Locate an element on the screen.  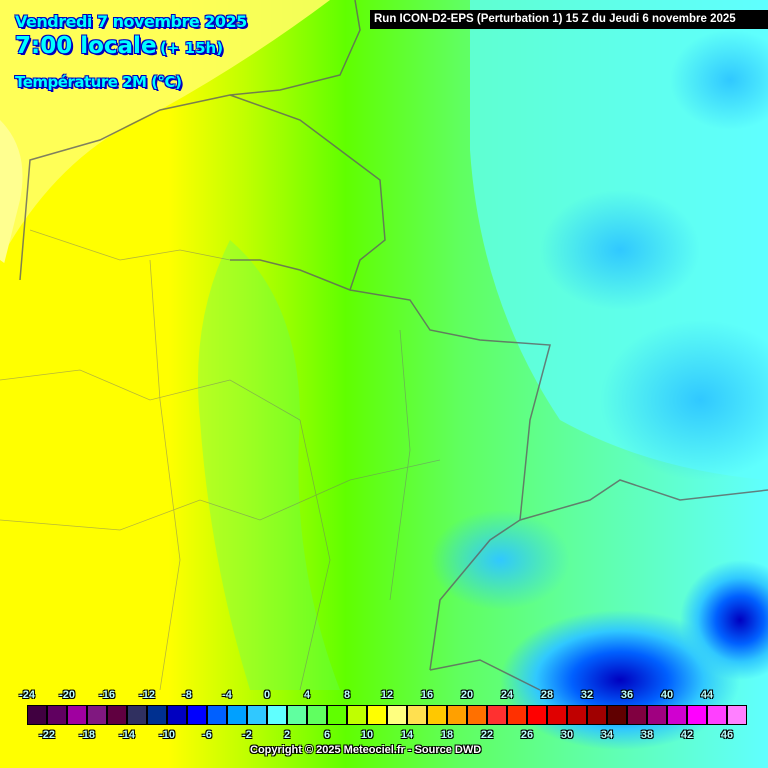
legend-label-top: 36 is located at coordinates (627, 695).